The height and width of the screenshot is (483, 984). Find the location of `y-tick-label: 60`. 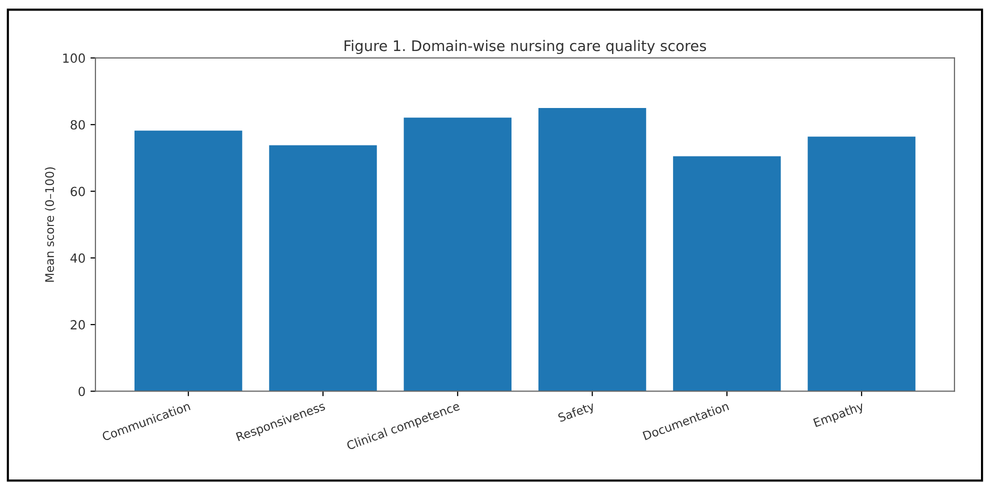

y-tick-label: 60 is located at coordinates (77, 191).